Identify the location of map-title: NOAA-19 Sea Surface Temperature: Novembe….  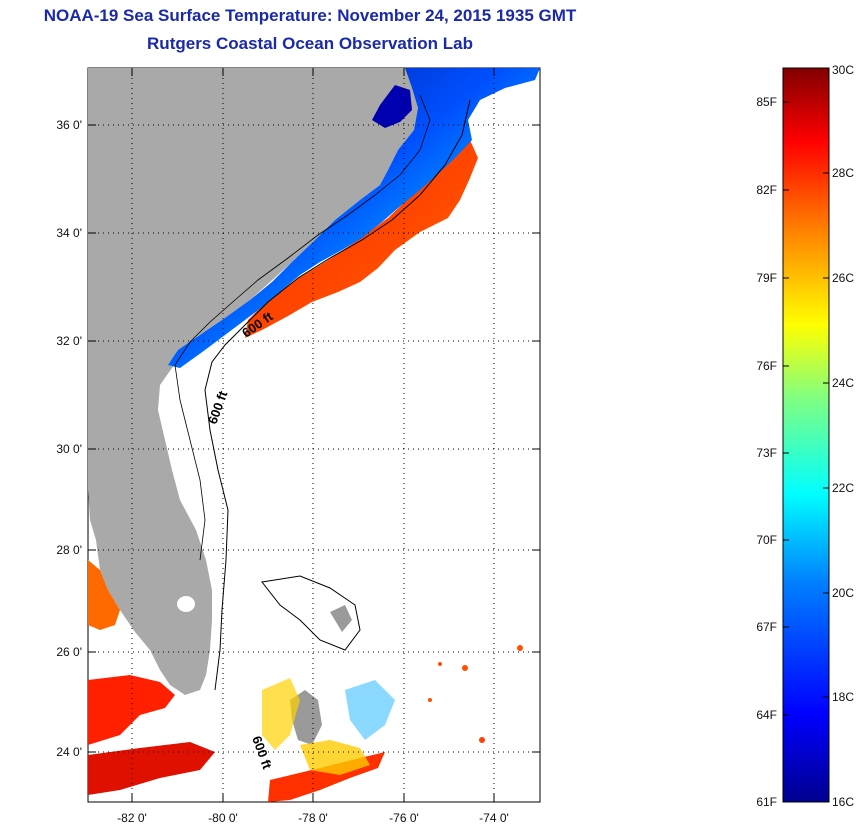
(310, 15).